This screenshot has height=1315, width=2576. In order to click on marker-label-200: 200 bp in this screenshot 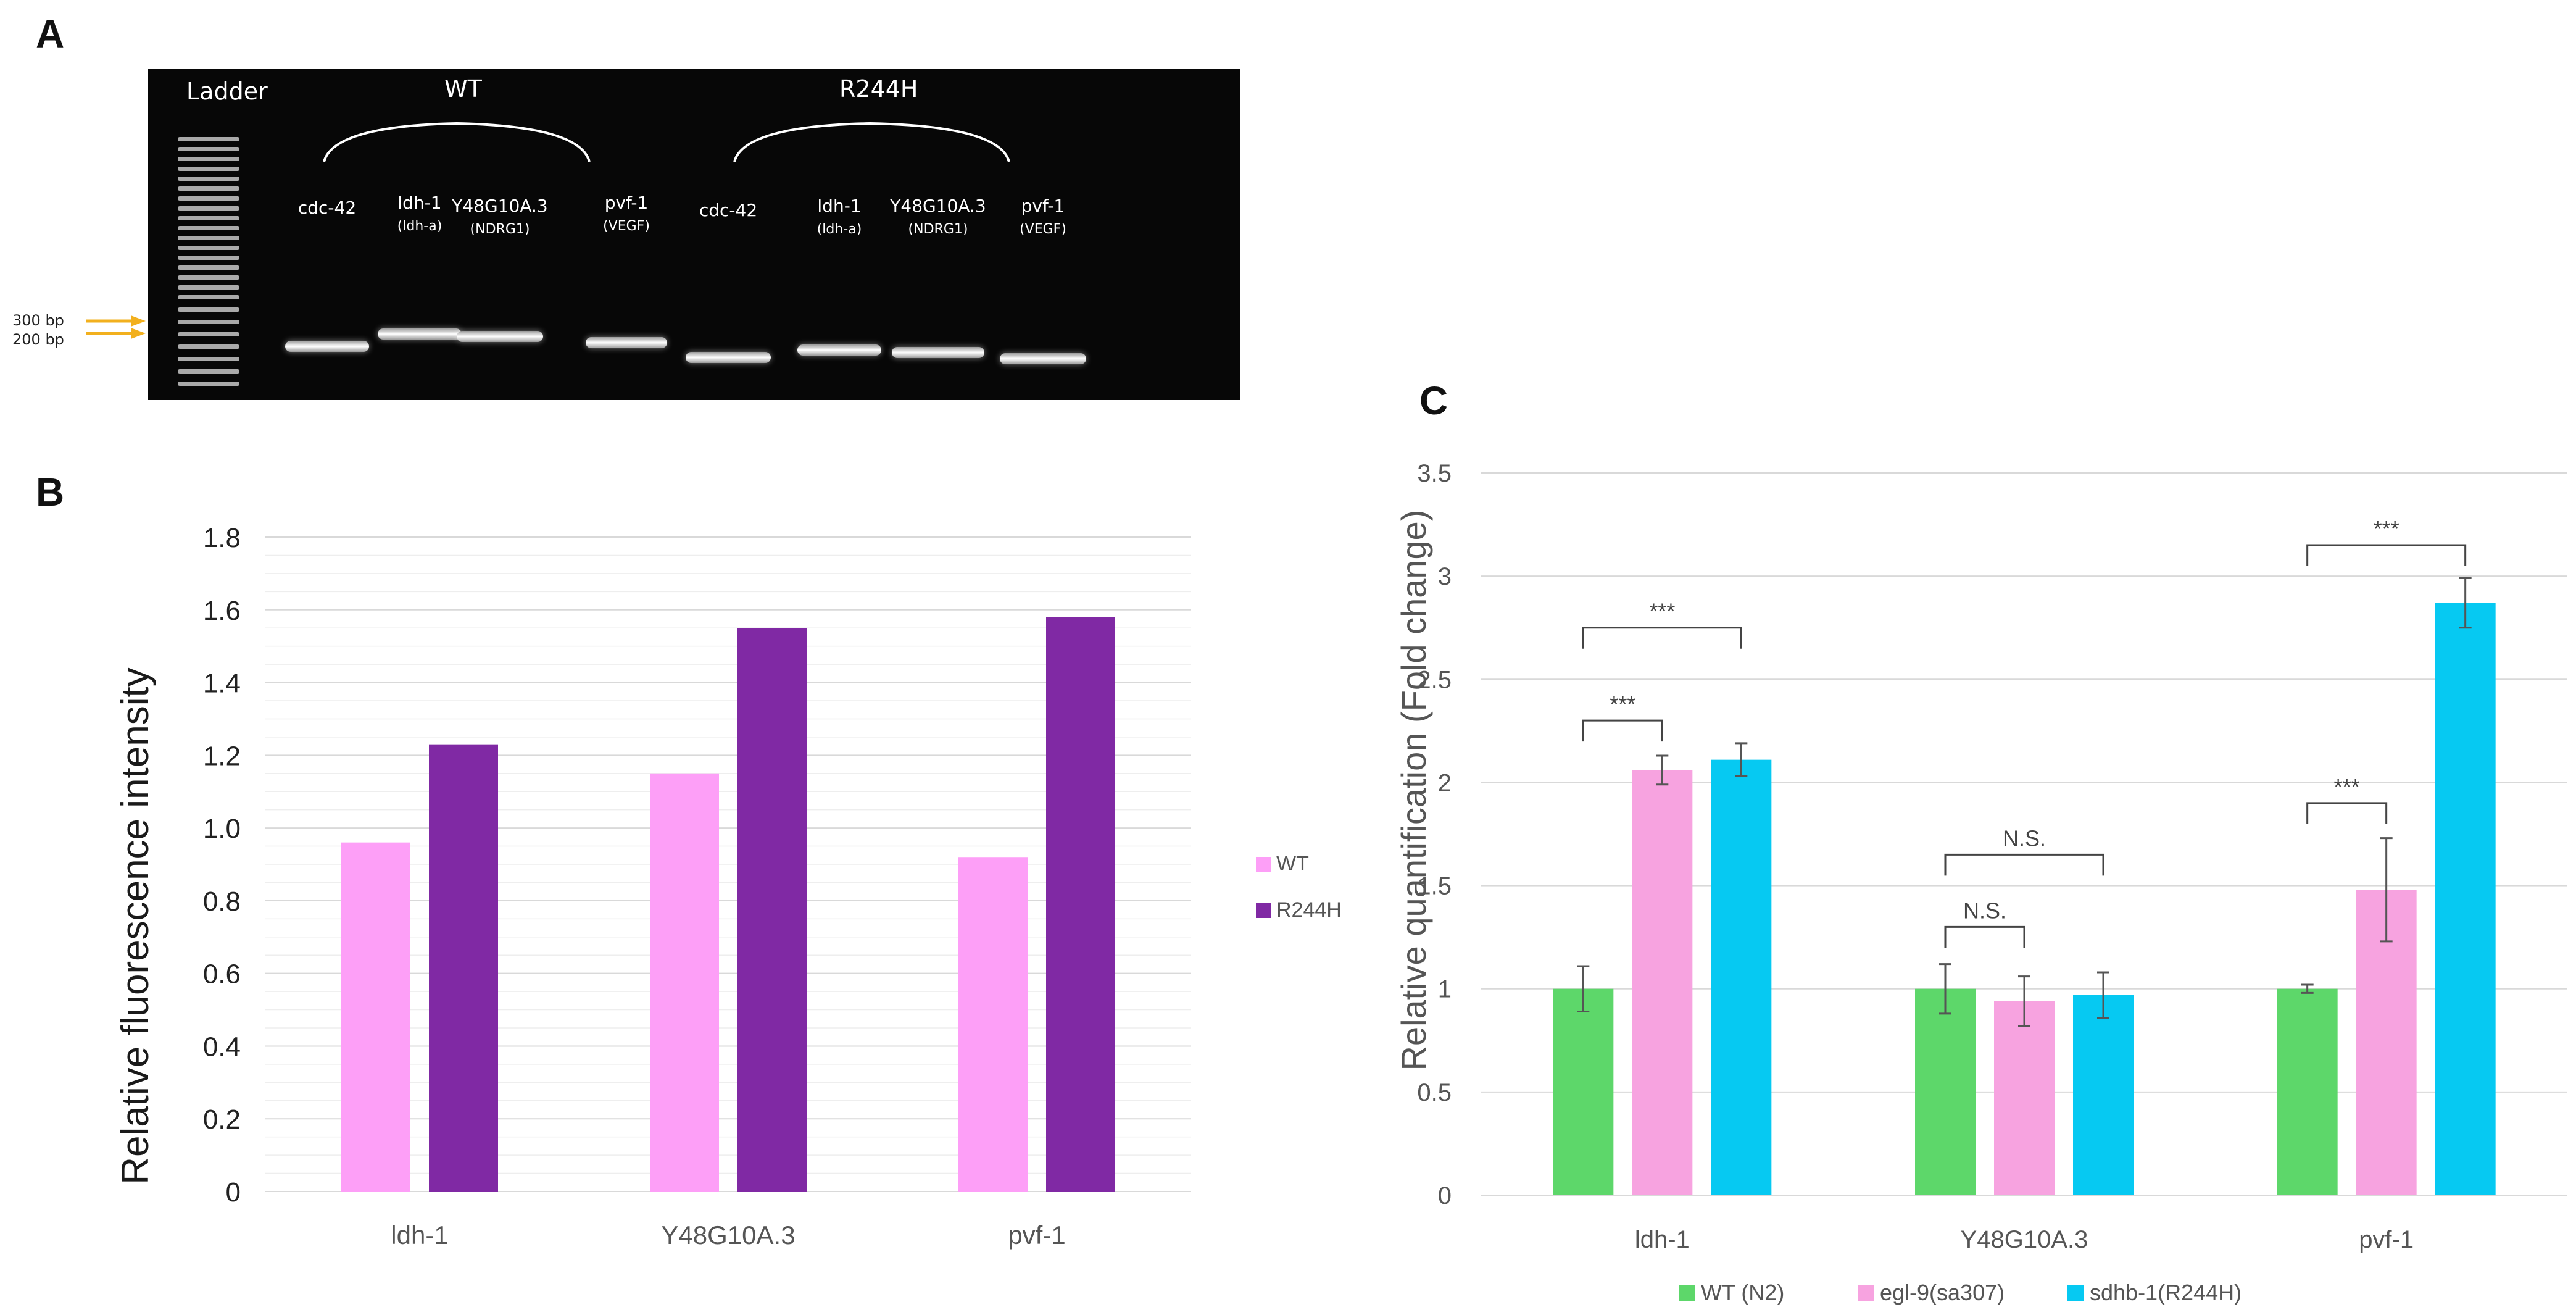, I will do `click(38, 340)`.